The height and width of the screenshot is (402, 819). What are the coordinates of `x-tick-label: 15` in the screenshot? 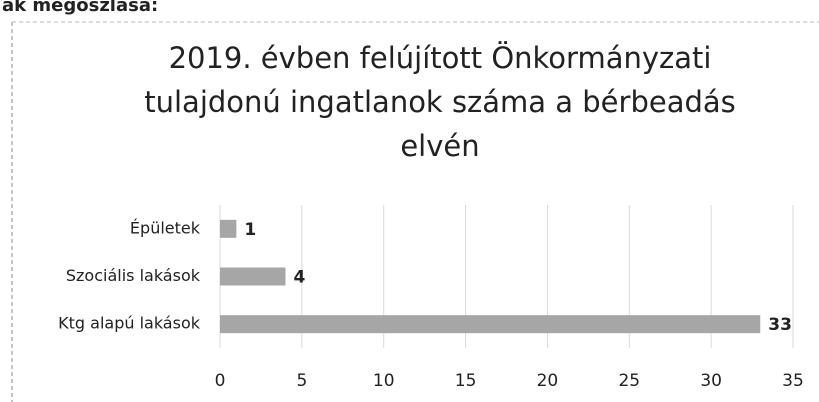 It's located at (466, 381).